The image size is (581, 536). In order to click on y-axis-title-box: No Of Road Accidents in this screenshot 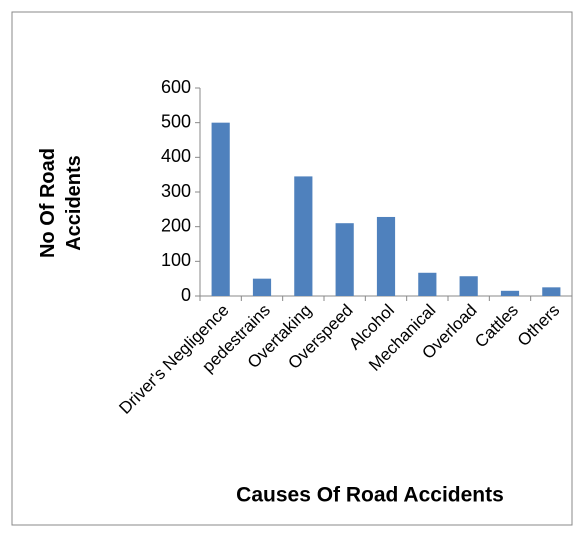, I will do `click(61, 203)`.